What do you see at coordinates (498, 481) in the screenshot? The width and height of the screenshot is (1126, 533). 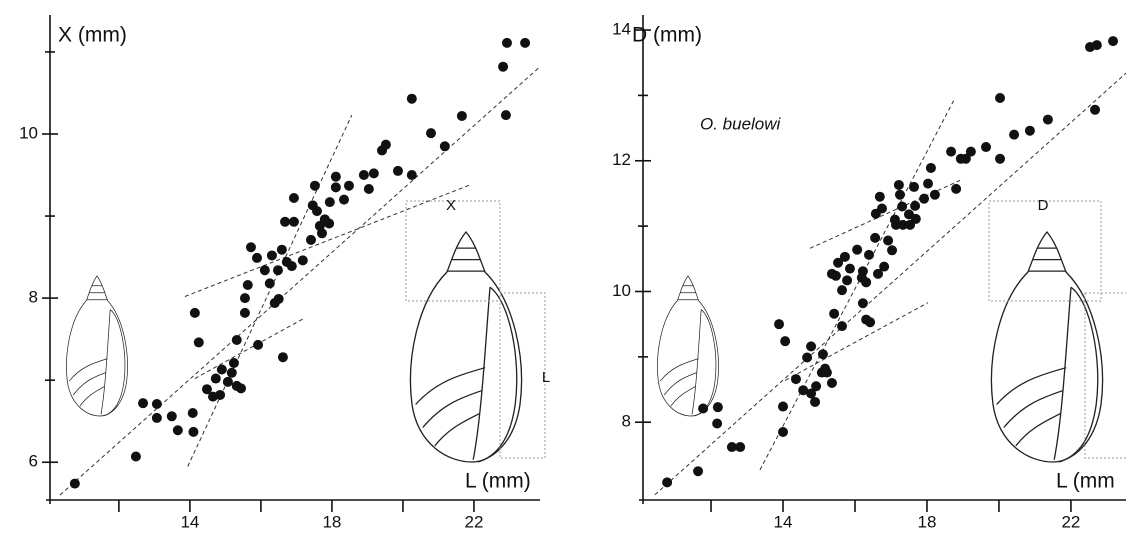 I see `x-axis-label: L (mm)` at bounding box center [498, 481].